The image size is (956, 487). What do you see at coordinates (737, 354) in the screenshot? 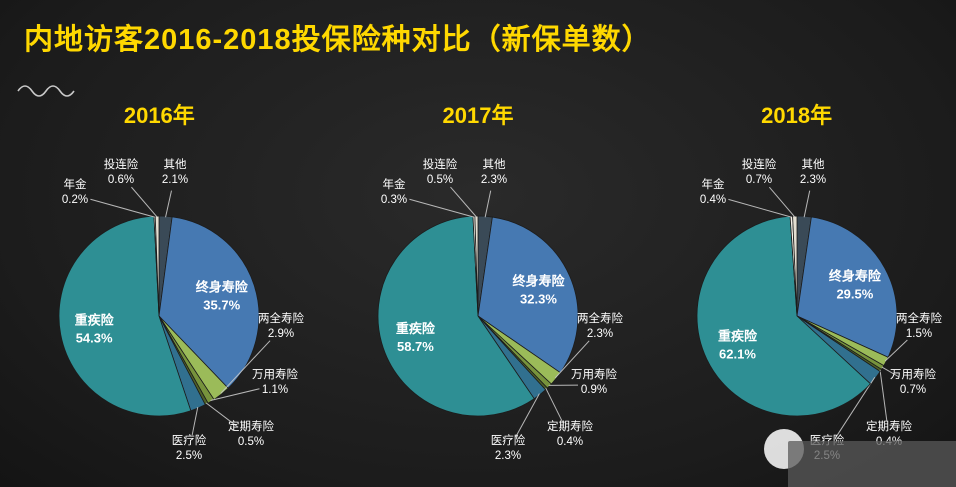
I see `slice-percent: 62.1%` at bounding box center [737, 354].